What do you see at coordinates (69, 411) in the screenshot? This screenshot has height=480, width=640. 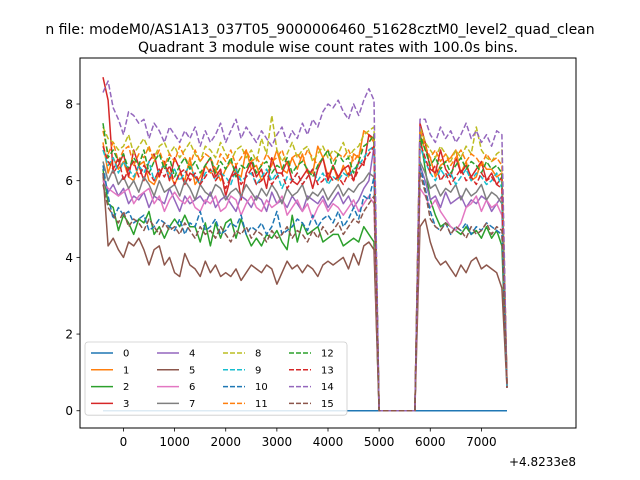 I see `y-tick-label: 0` at bounding box center [69, 411].